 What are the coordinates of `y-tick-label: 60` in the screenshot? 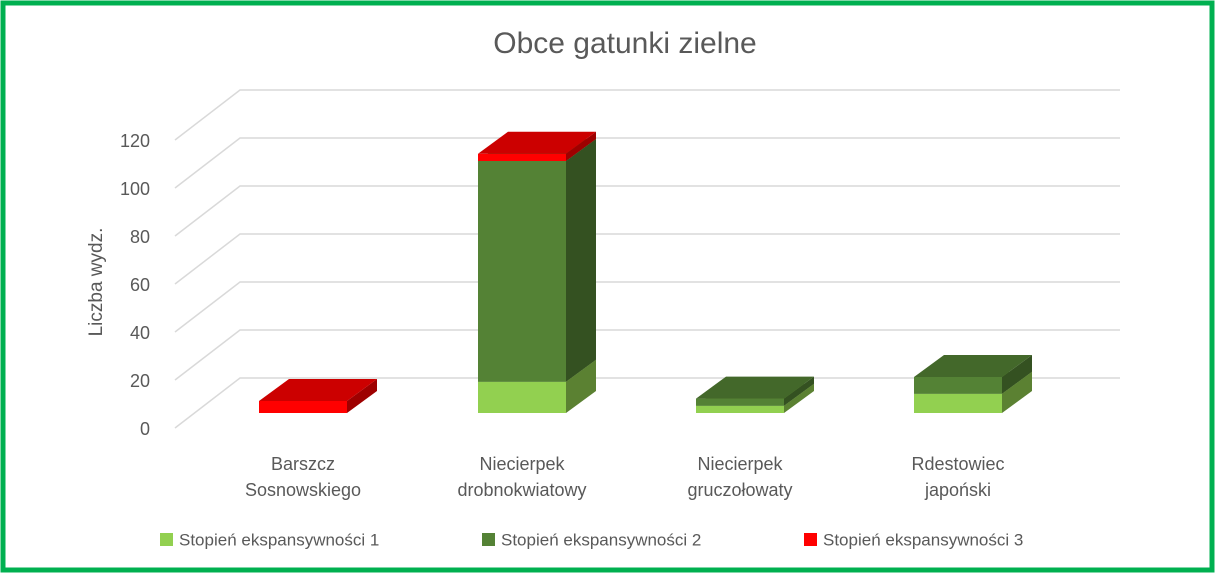 It's located at (140, 285).